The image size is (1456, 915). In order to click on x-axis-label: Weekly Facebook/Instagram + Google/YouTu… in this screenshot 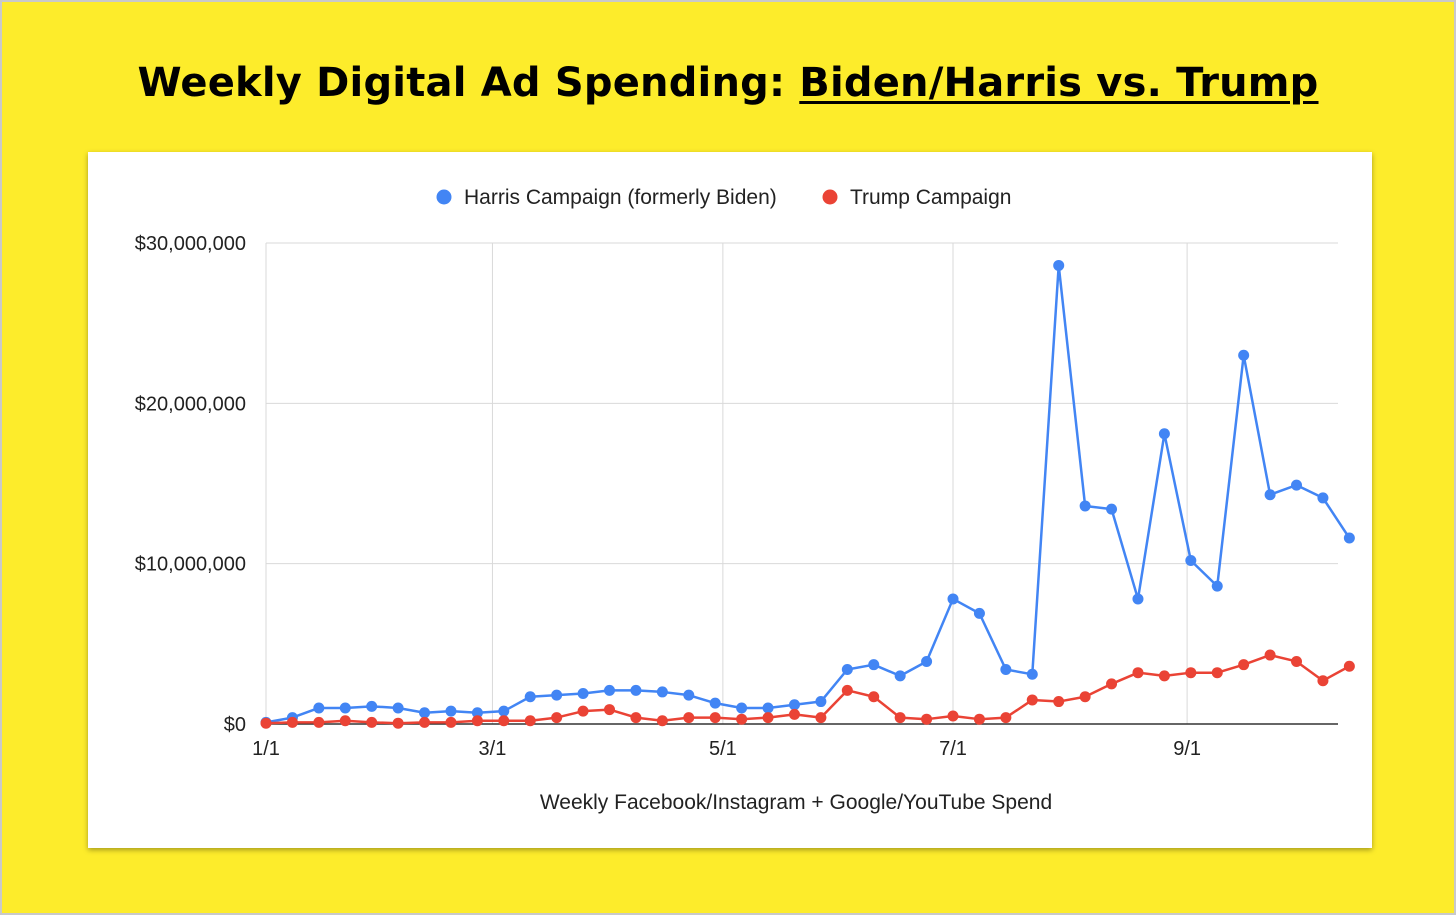, I will do `click(796, 802)`.